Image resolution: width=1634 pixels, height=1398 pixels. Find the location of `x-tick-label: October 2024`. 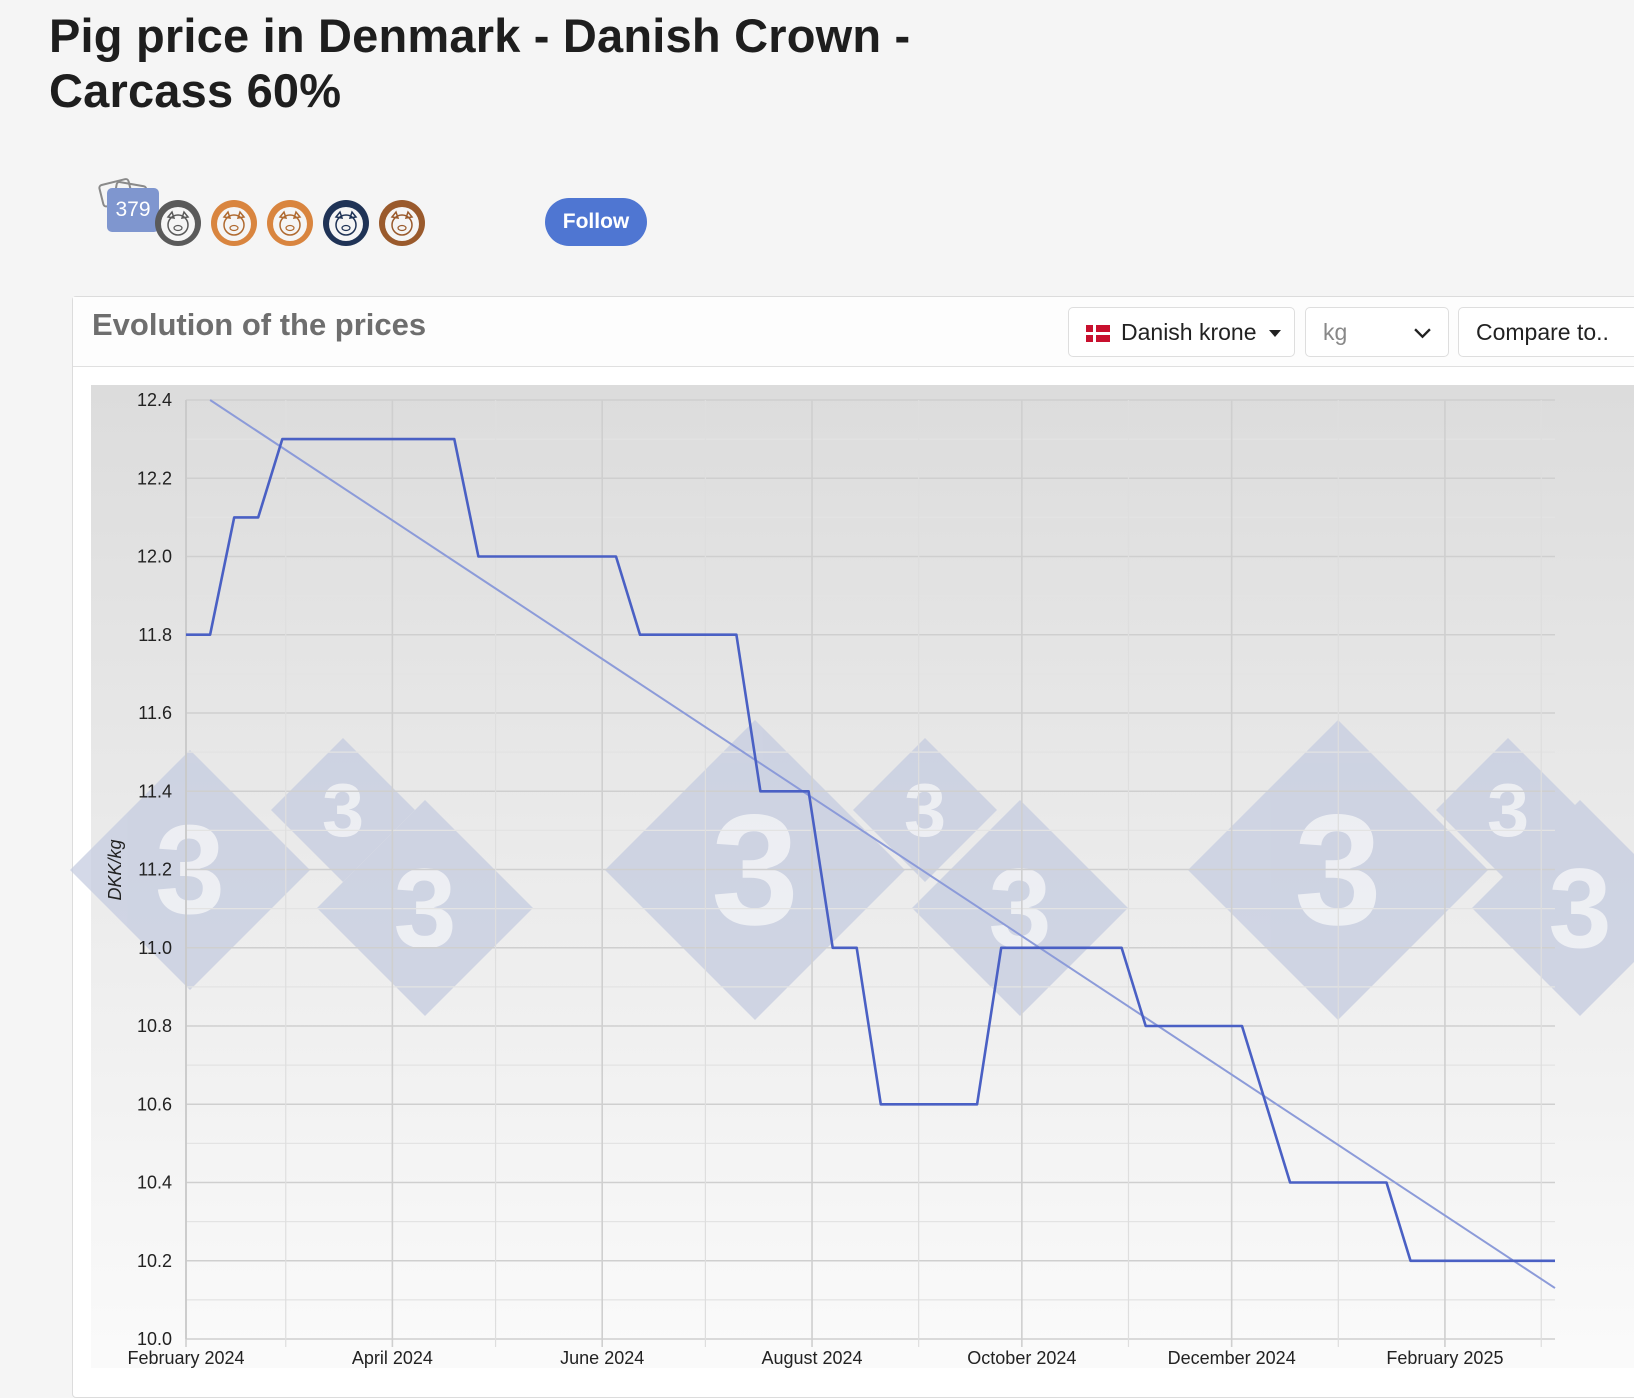

x-tick-label: October 2024 is located at coordinates (1021, 1358).